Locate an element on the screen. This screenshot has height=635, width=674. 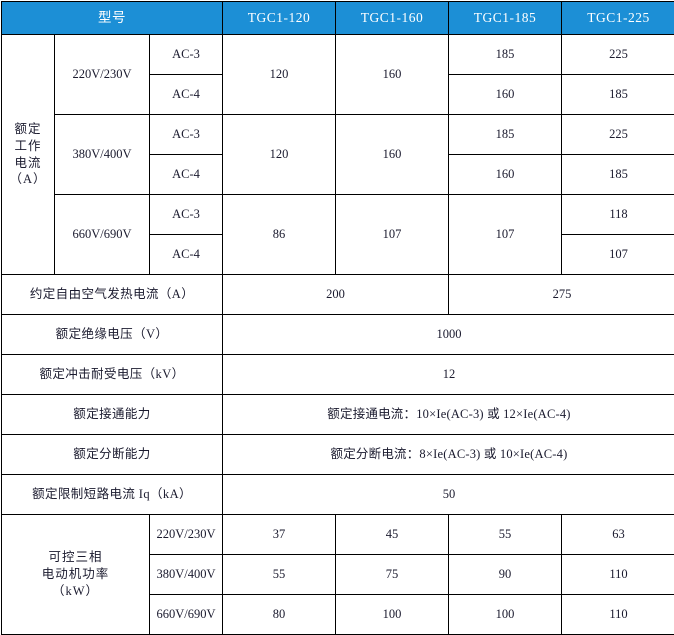
table-row: 380V/400V AC-3 120 160 185 225 is located at coordinates (338, 135).